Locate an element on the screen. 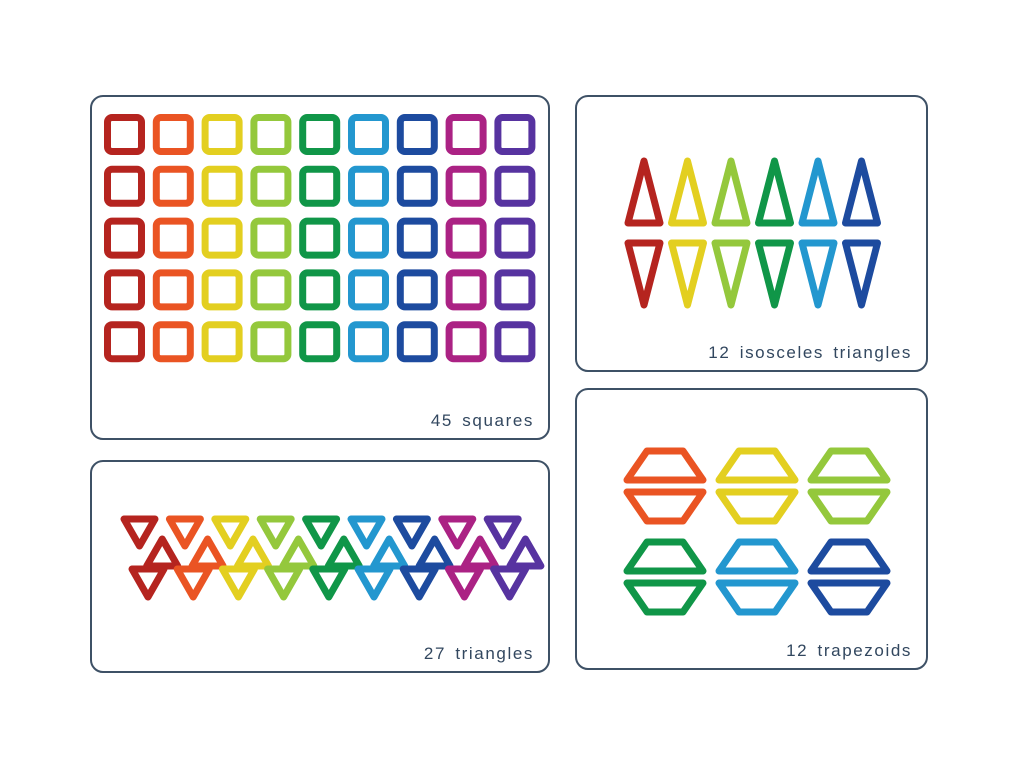 This screenshot has height=768, width=1024. panel-trapezoids: 12 trapezoids is located at coordinates (751, 529).